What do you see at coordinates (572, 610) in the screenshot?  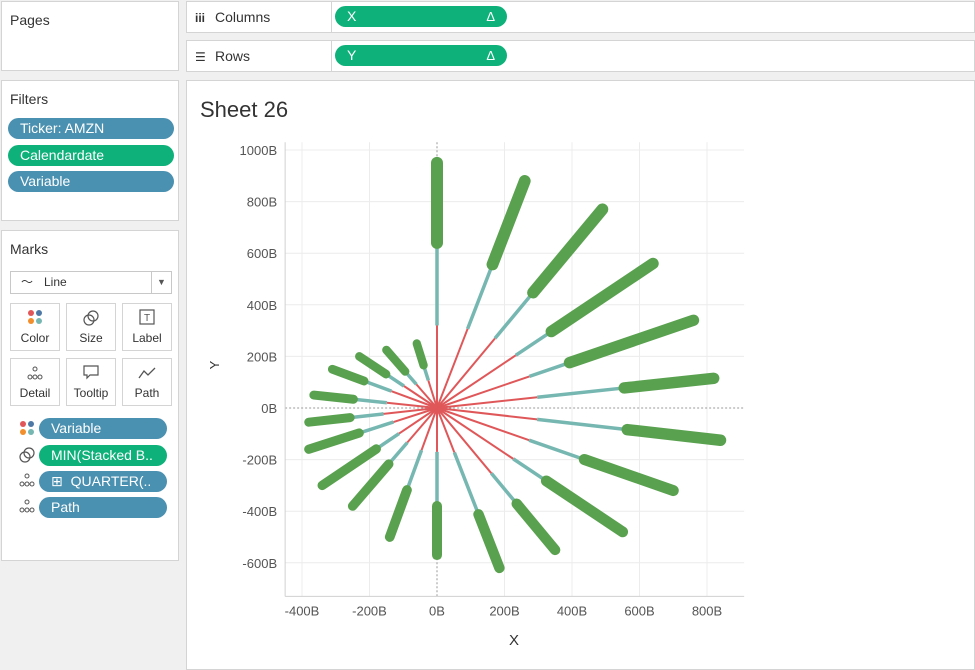 I see `x-tick-label: 400B` at bounding box center [572, 610].